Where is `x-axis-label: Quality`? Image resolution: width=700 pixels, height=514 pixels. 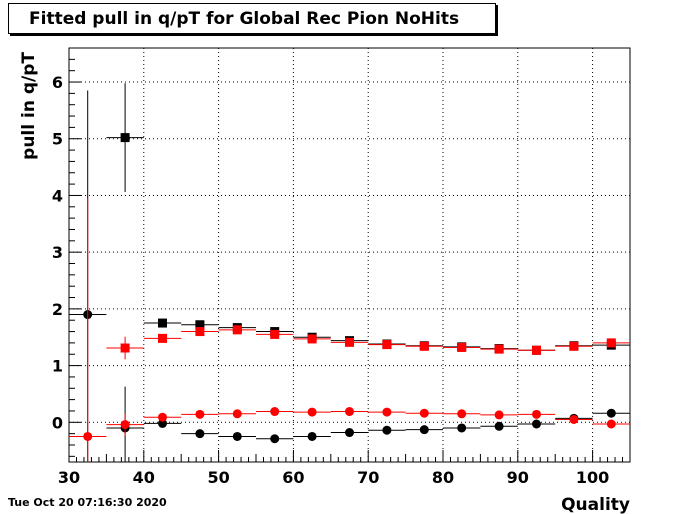
x-axis-label: Quality is located at coordinates (595, 504).